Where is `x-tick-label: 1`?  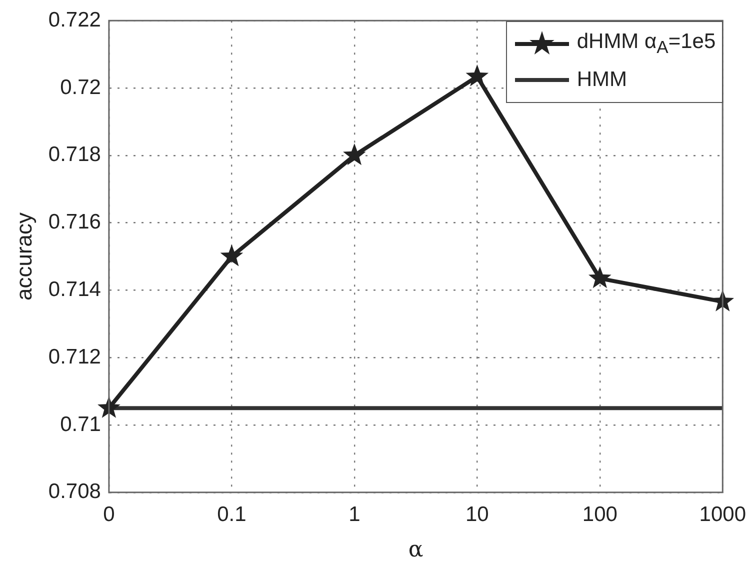 x-tick-label: 1 is located at coordinates (354, 514).